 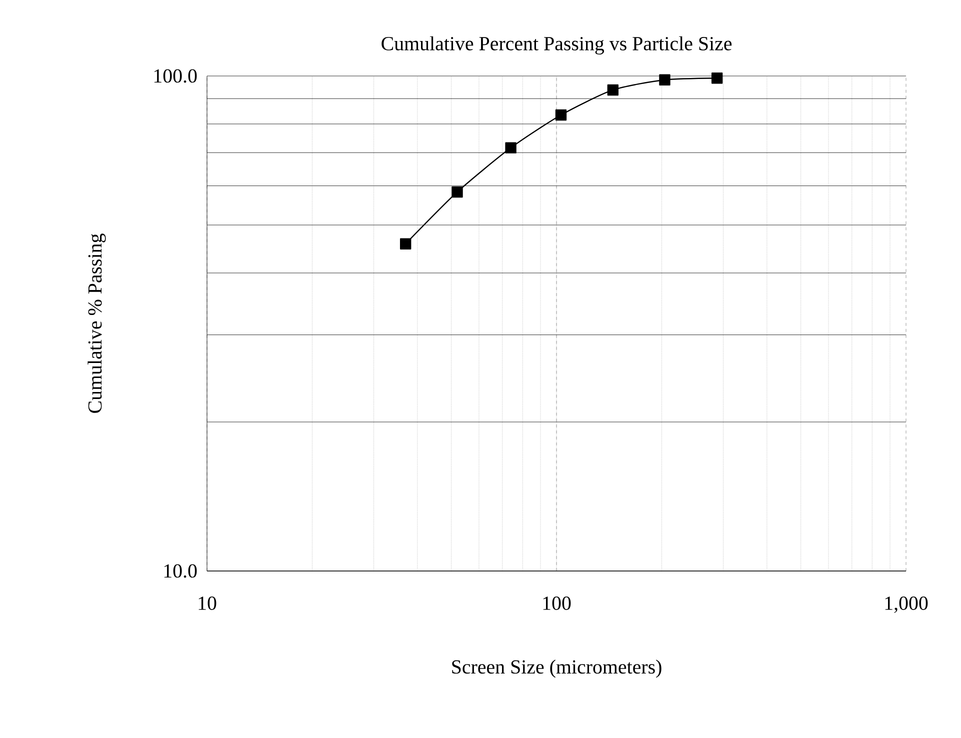 I want to click on y-tick-label: 10.0, so click(x=180, y=571).